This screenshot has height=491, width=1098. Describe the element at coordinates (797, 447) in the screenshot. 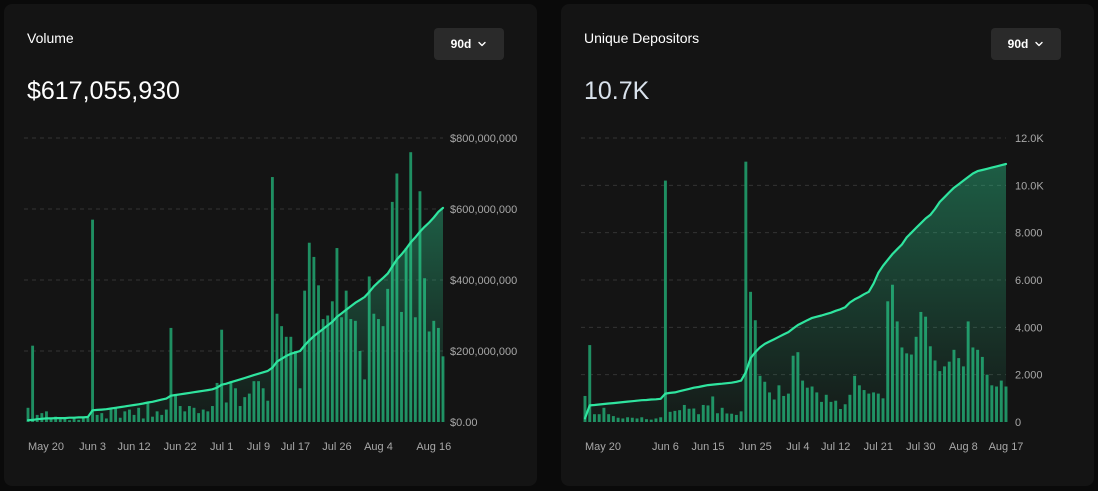

I see `x-tick-label: Jul 4` at that location.